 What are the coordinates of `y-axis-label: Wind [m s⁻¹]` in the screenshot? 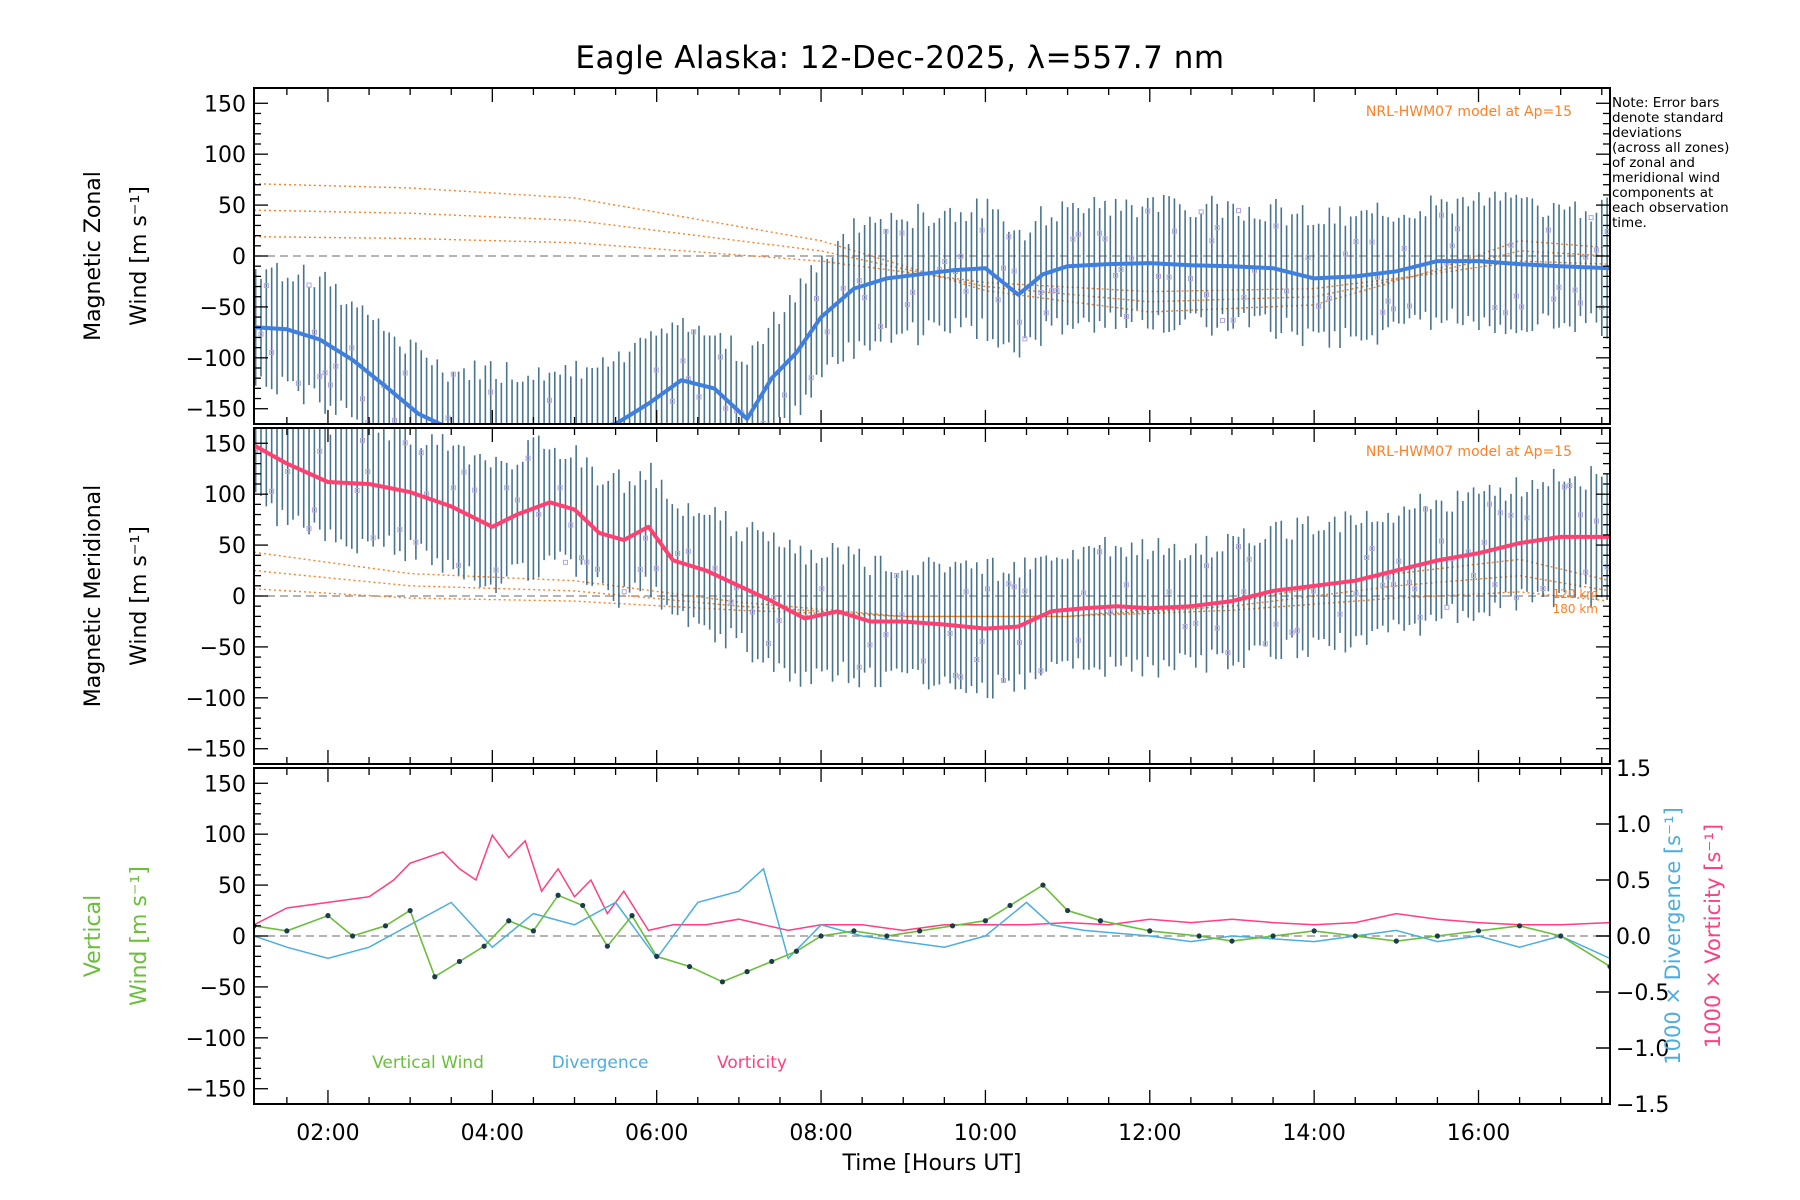 It's located at (139, 936).